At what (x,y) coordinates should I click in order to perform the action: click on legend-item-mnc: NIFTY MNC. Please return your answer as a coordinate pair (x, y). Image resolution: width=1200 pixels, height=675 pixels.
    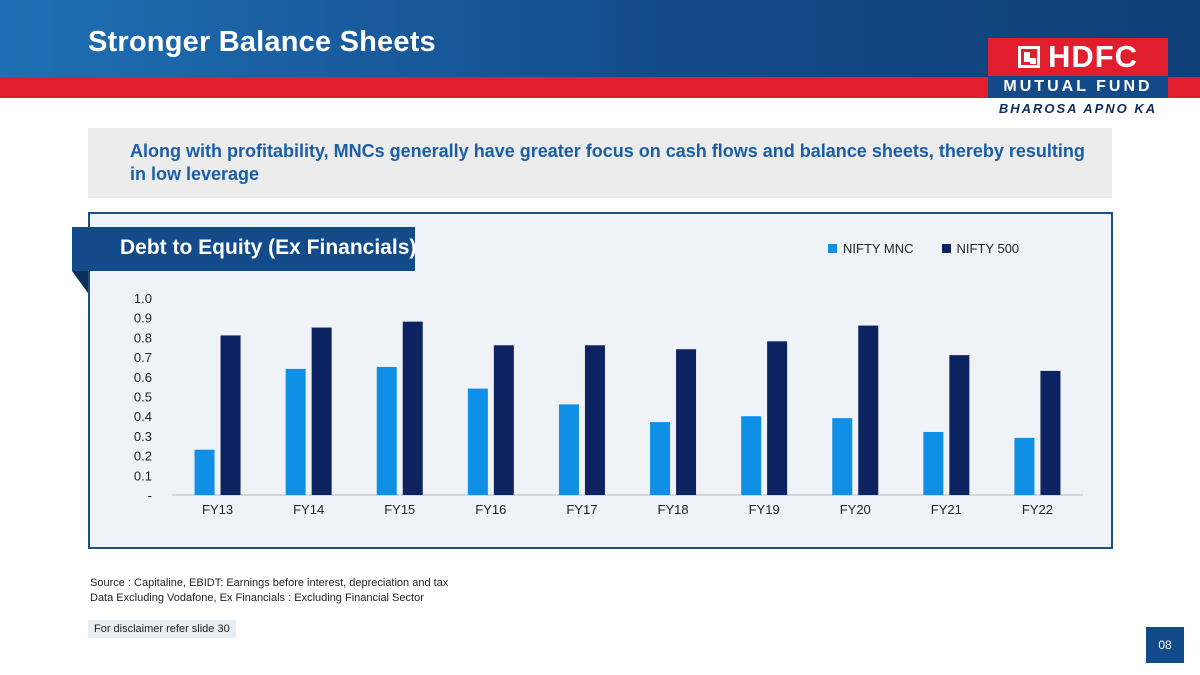
    Looking at the image, I should click on (871, 248).